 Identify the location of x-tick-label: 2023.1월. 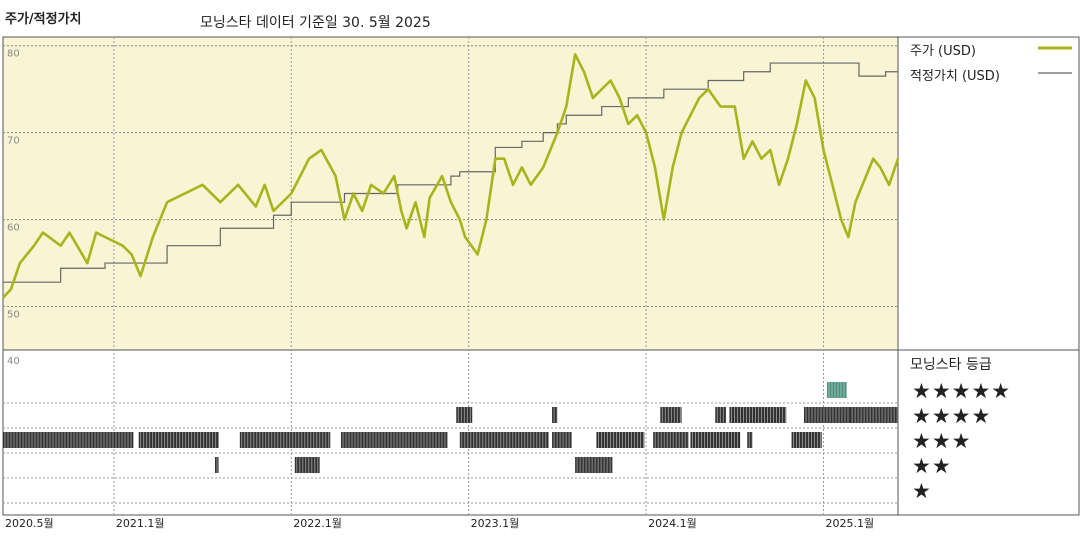
(495, 523).